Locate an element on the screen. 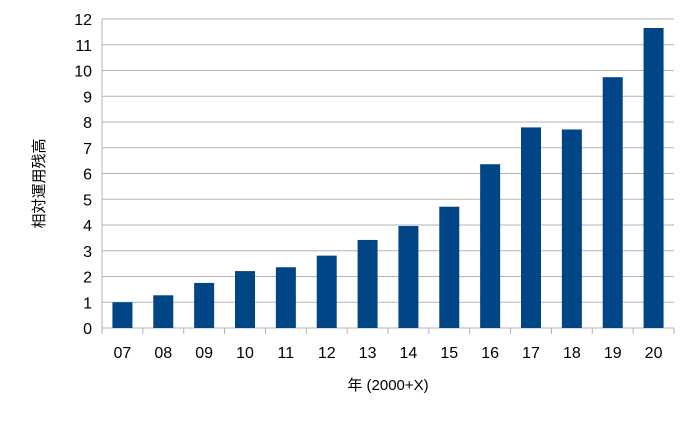 This screenshot has height=422, width=687. y-axis-title: 相対運用残高 is located at coordinates (39, 183).